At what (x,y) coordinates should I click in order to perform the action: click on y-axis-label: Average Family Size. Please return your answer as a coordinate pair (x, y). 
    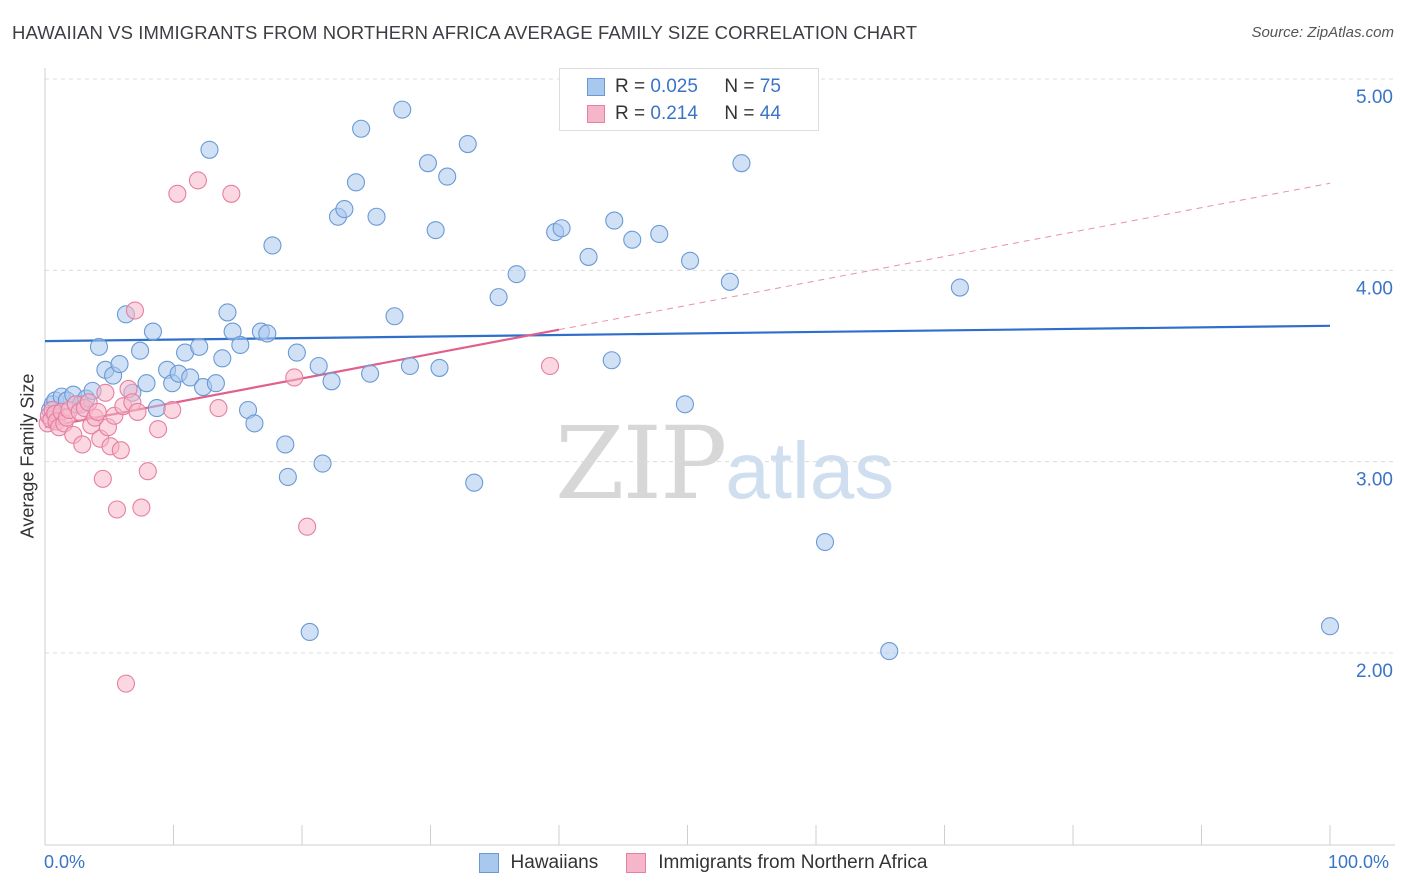
    Looking at the image, I should click on (27, 456).